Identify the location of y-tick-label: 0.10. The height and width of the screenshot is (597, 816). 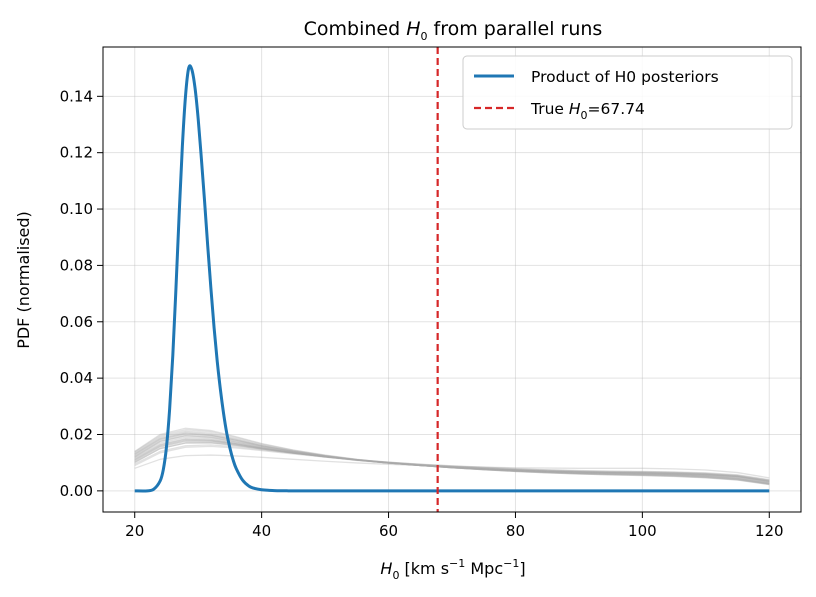
(76, 209).